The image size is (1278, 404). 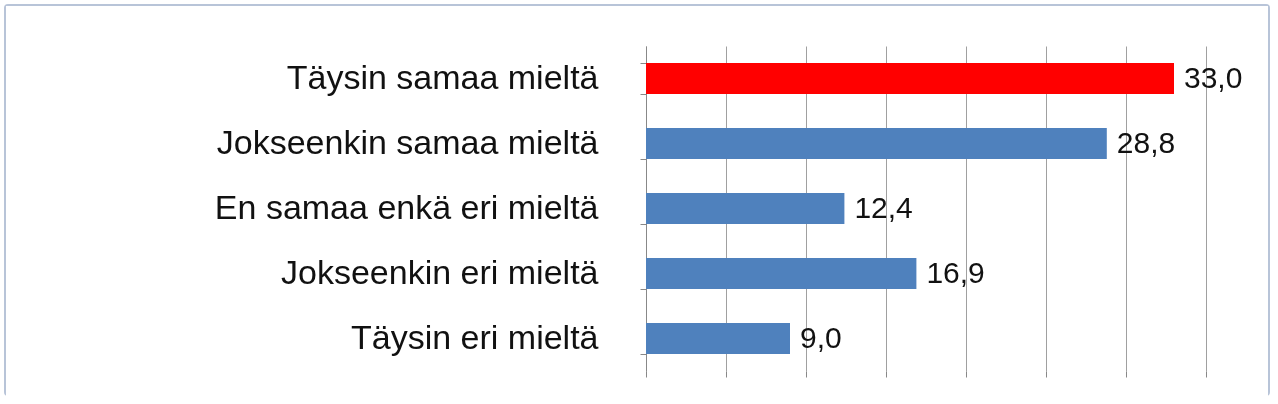 What do you see at coordinates (407, 142) in the screenshot?
I see `y-tick-label: Jokseenkin samaa mieltä` at bounding box center [407, 142].